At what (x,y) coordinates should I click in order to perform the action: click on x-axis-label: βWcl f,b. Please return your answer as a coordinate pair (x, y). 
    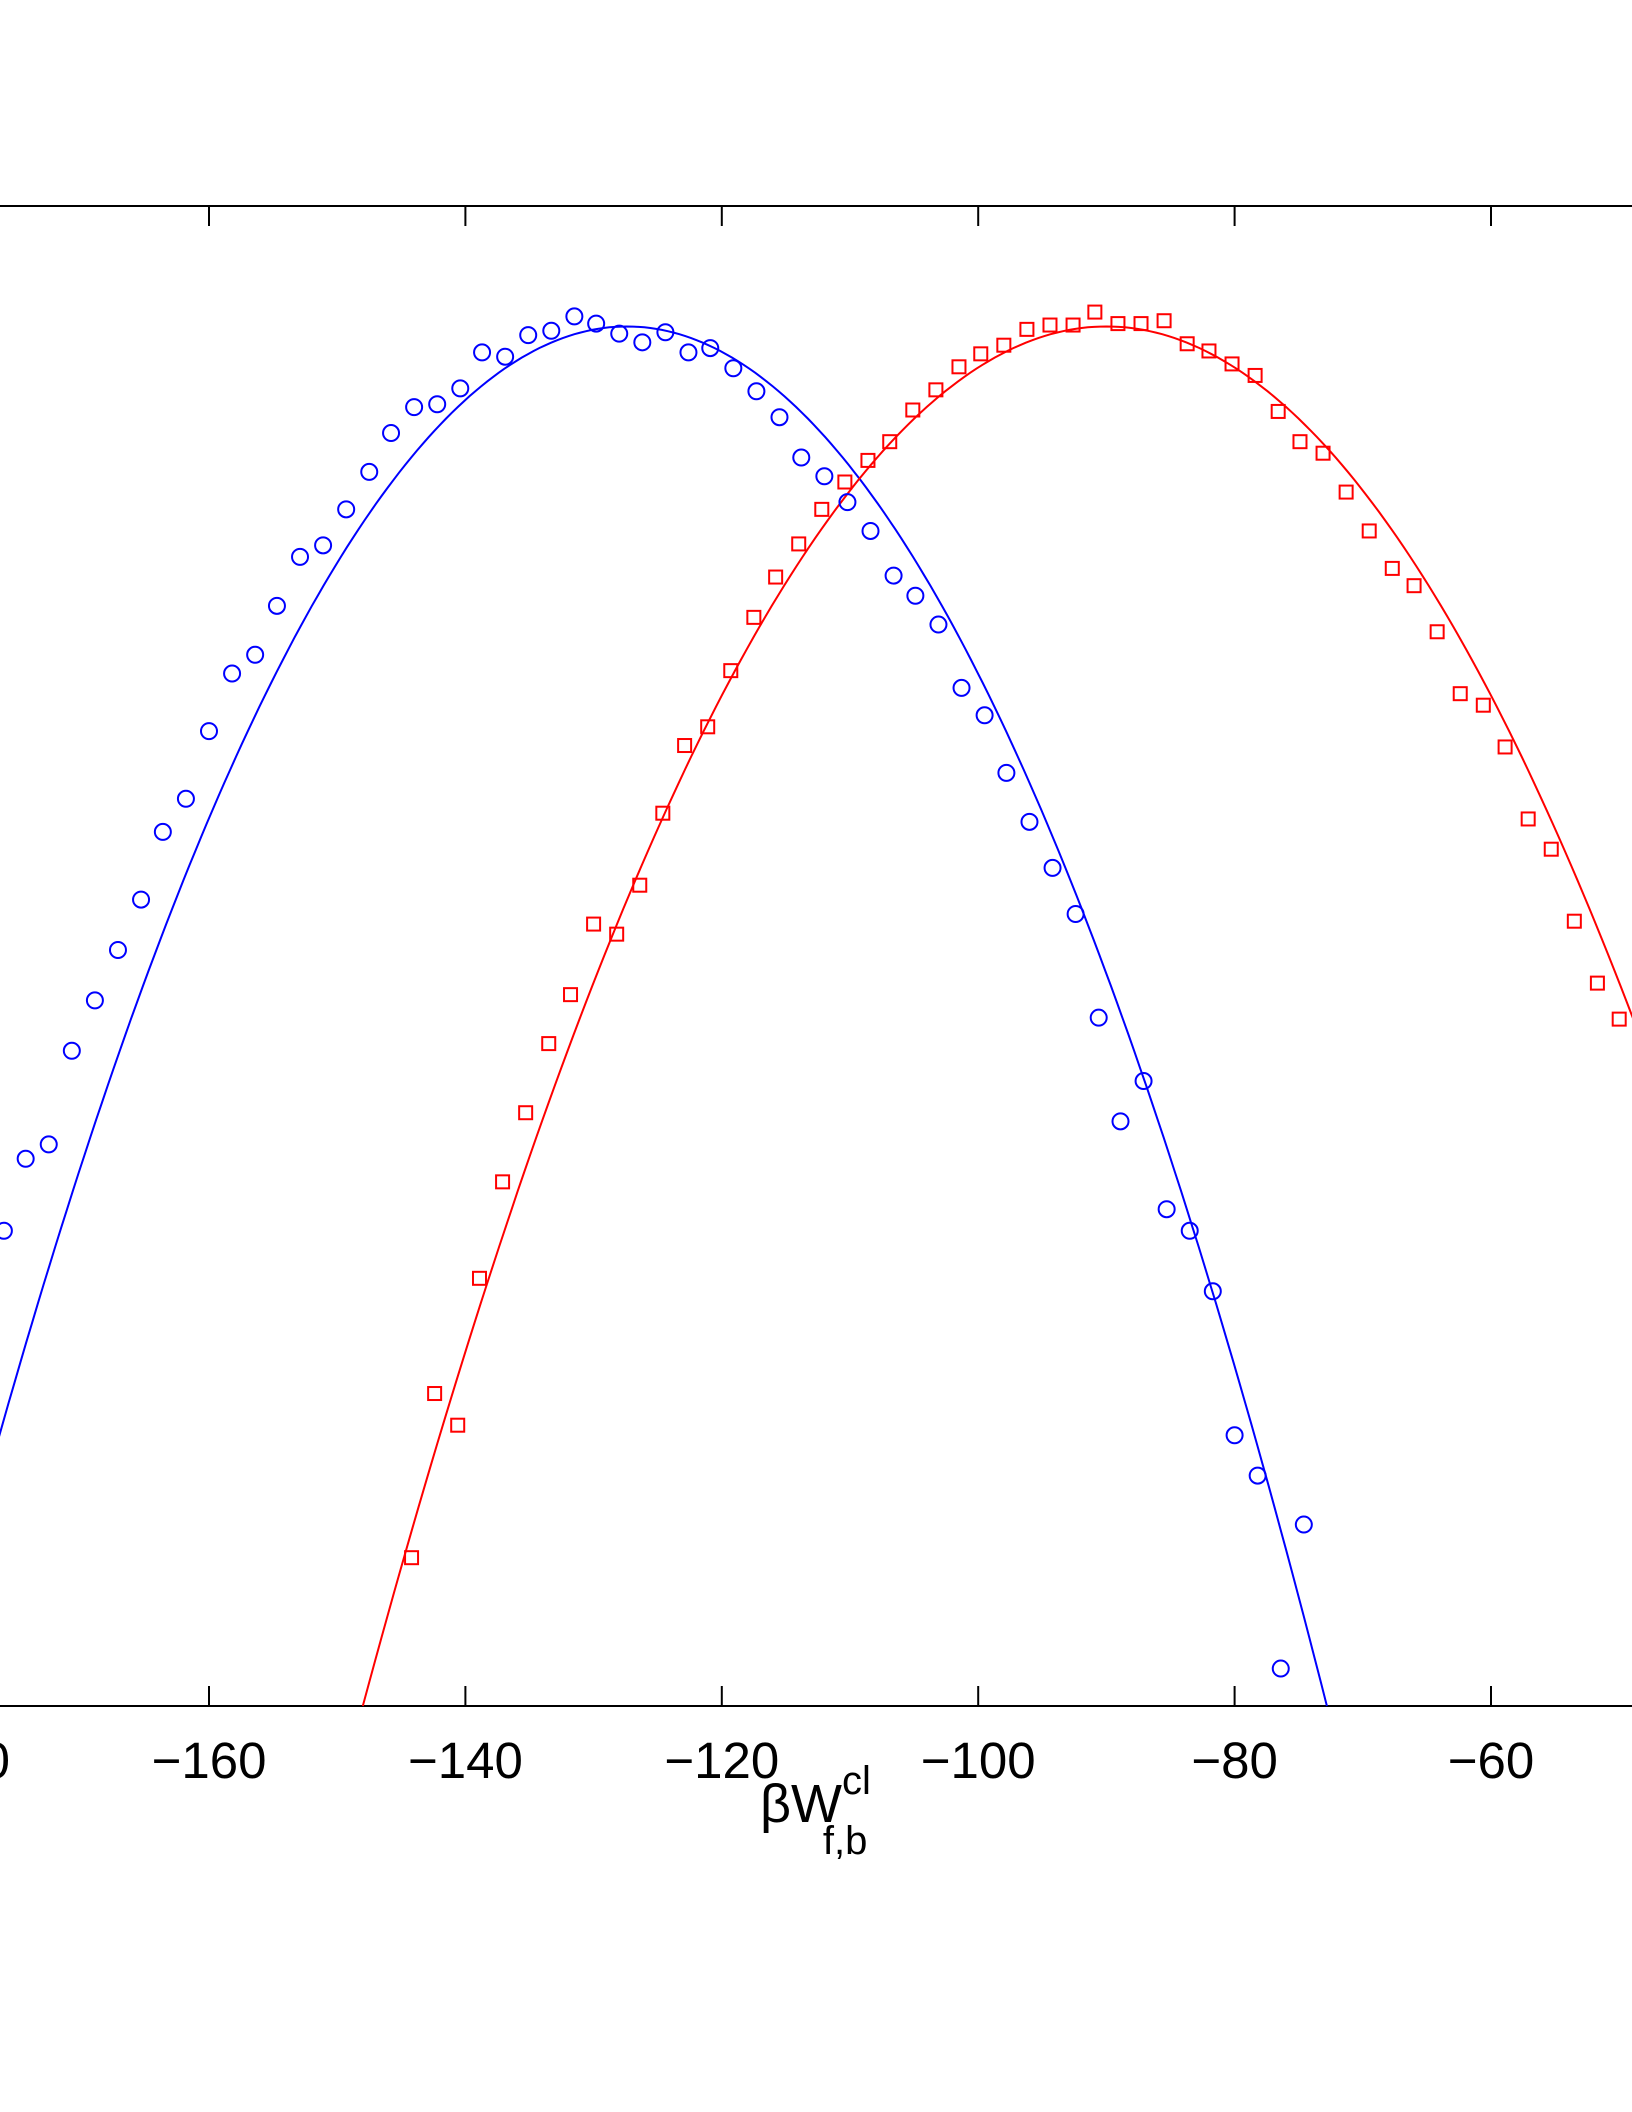
    Looking at the image, I should click on (815, 1811).